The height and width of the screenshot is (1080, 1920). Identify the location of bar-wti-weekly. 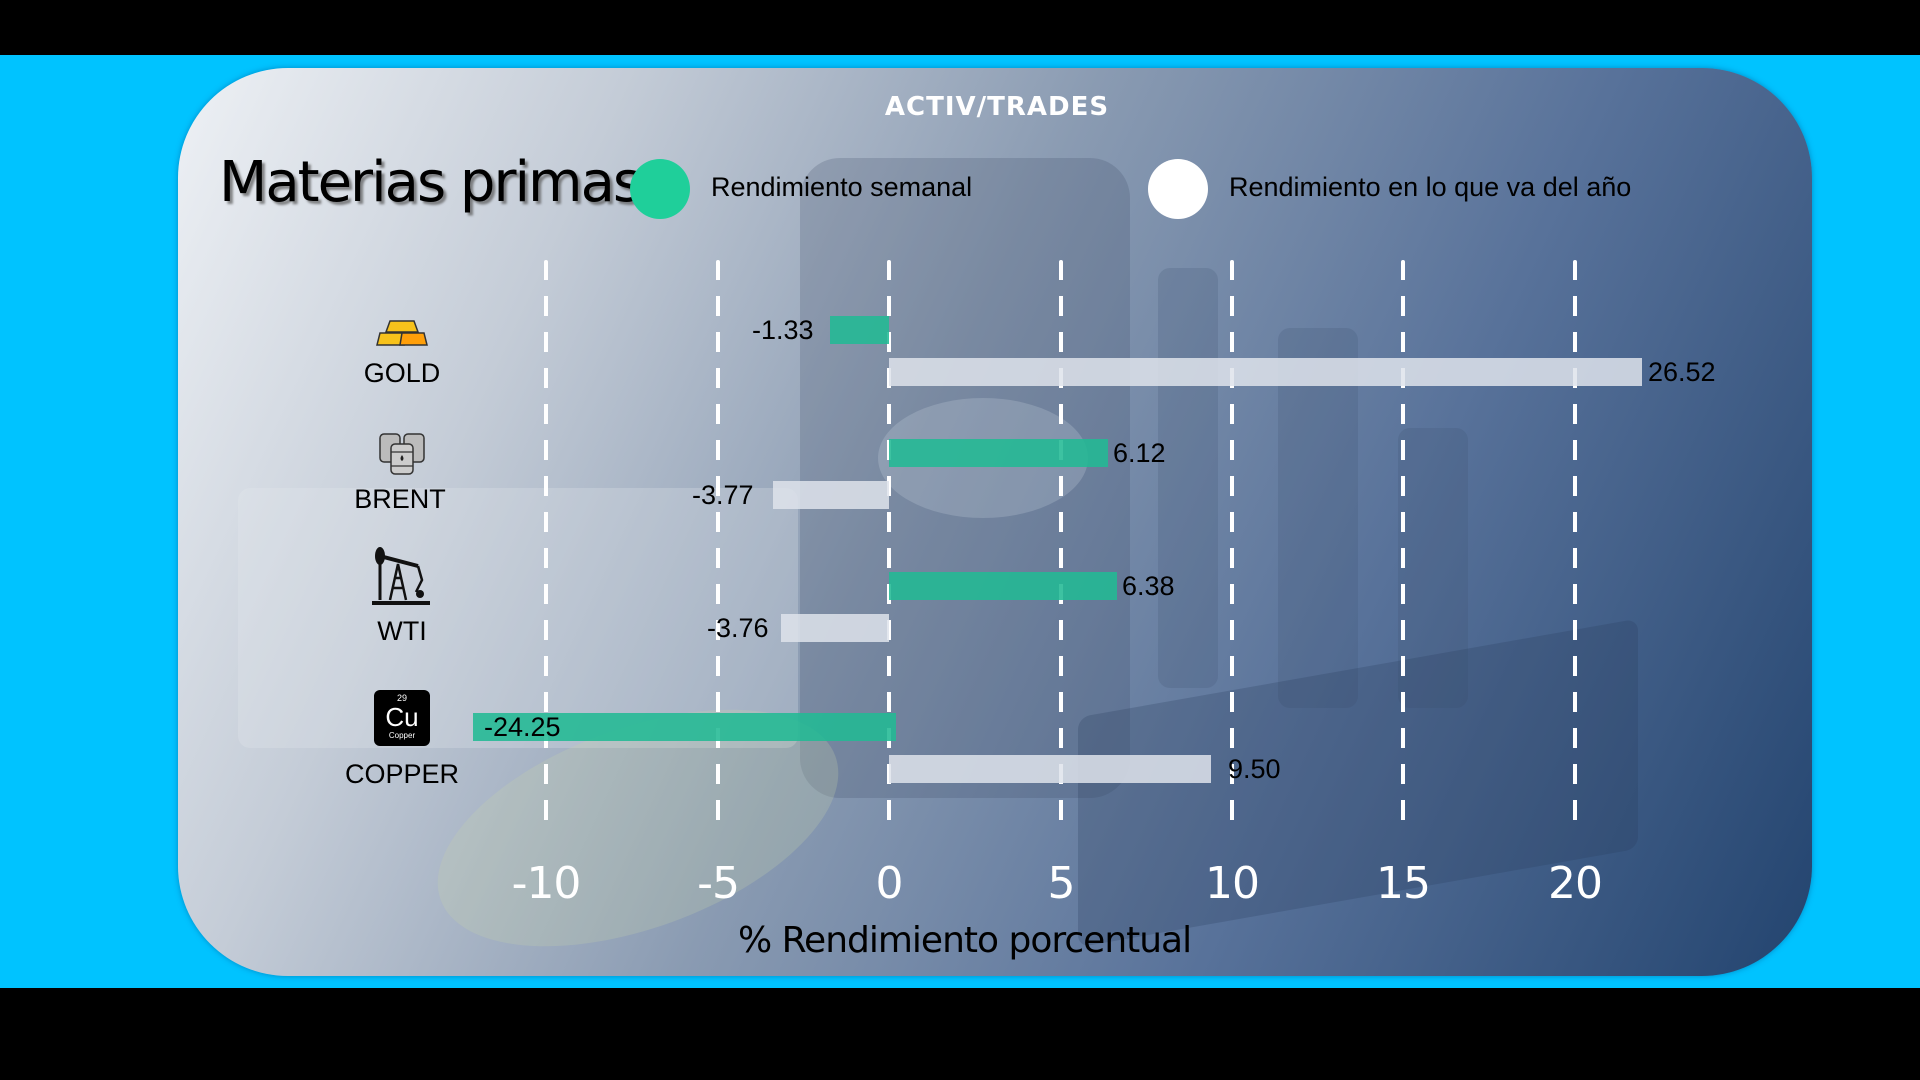
(1003, 586).